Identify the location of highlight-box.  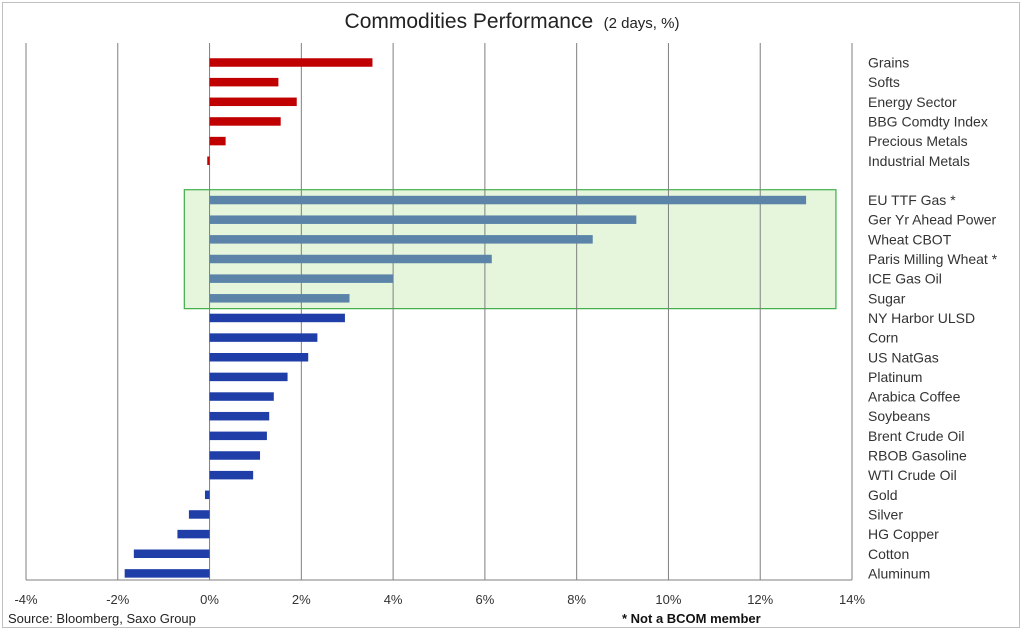
(510, 249).